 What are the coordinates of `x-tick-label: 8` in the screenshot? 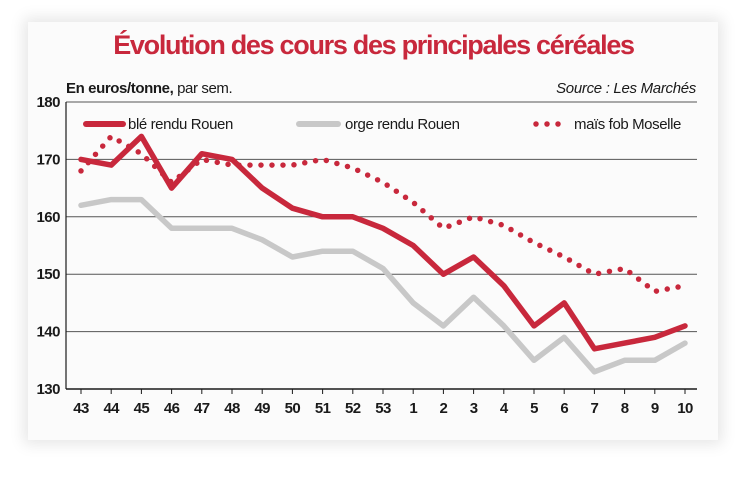 It's located at (625, 408).